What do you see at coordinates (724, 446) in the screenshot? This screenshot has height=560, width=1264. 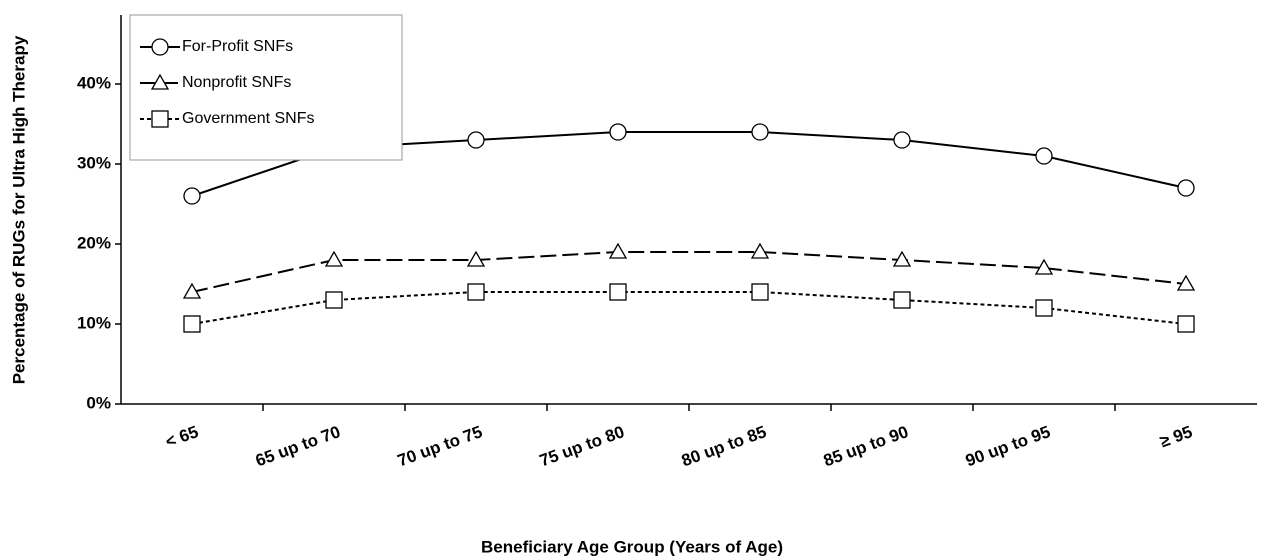 I see `x-tick-label: 80 up to 85` at bounding box center [724, 446].